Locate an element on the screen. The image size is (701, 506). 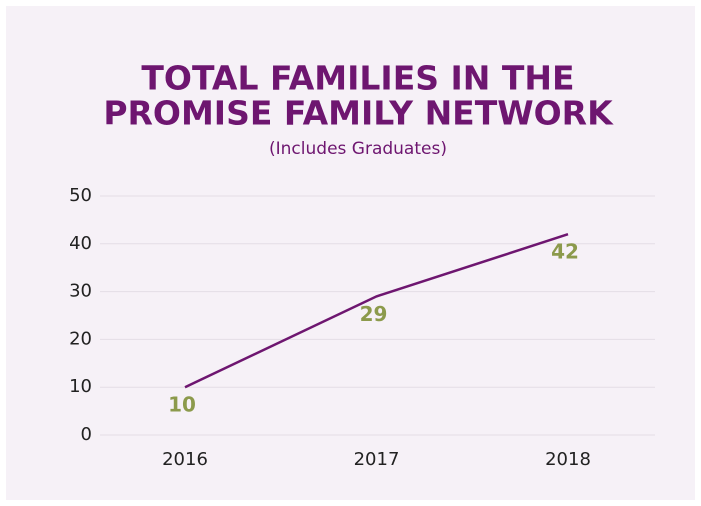
chart-subtitle: (Includes Graduates) is located at coordinates (358, 149).